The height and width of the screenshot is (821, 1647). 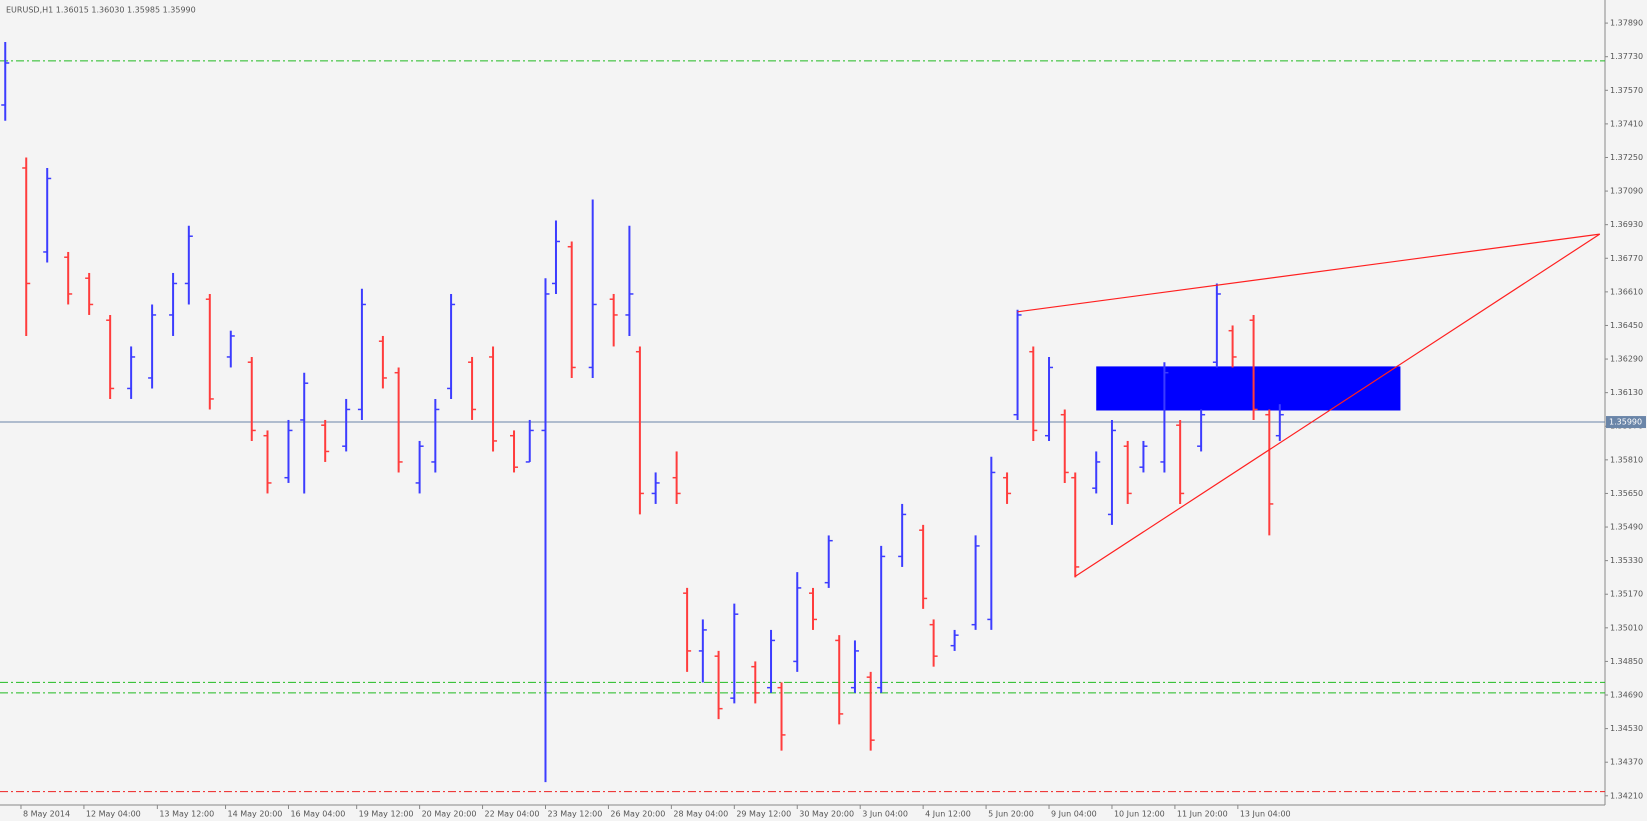 What do you see at coordinates (1011, 814) in the screenshot?
I see `x-tick-label: 5 Jun 20:00` at bounding box center [1011, 814].